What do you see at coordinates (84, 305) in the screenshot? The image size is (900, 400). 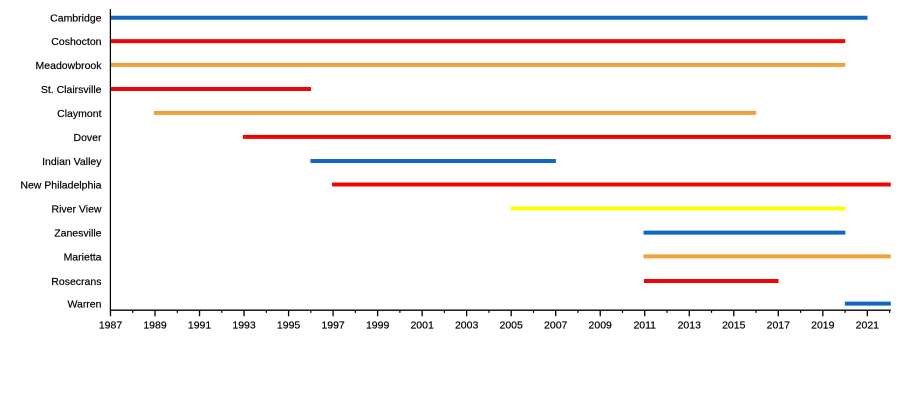 I see `svg-text: Warren` at bounding box center [84, 305].